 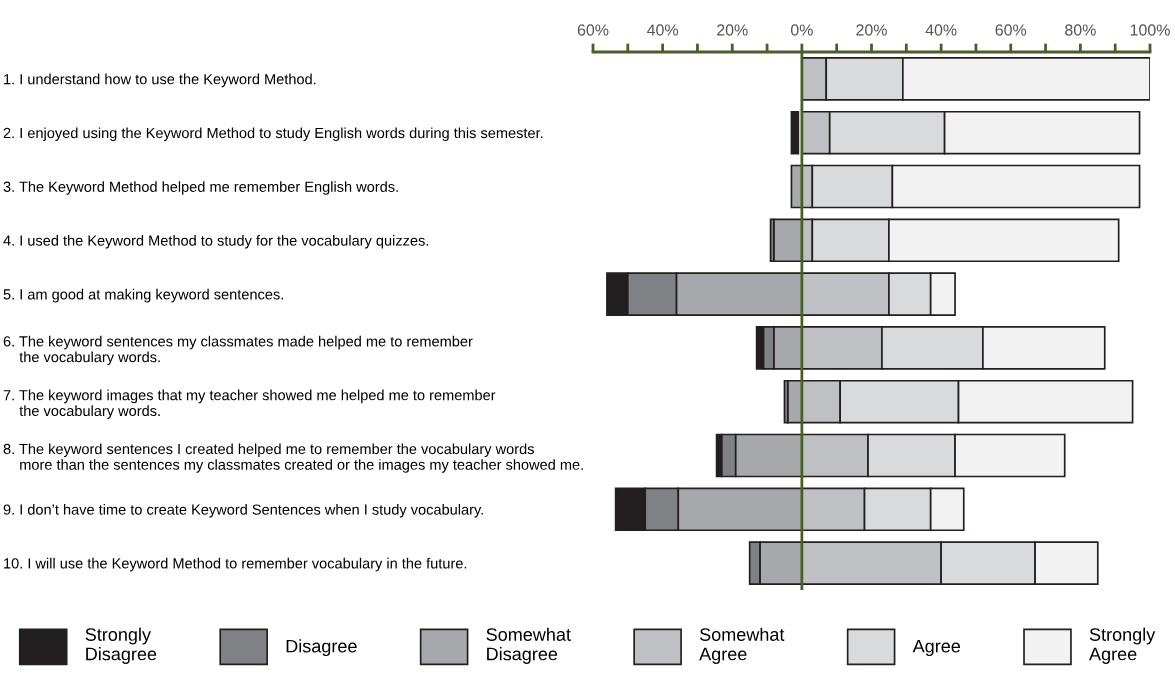 What do you see at coordinates (321, 648) in the screenshot?
I see `legend-label: Disagree` at bounding box center [321, 648].